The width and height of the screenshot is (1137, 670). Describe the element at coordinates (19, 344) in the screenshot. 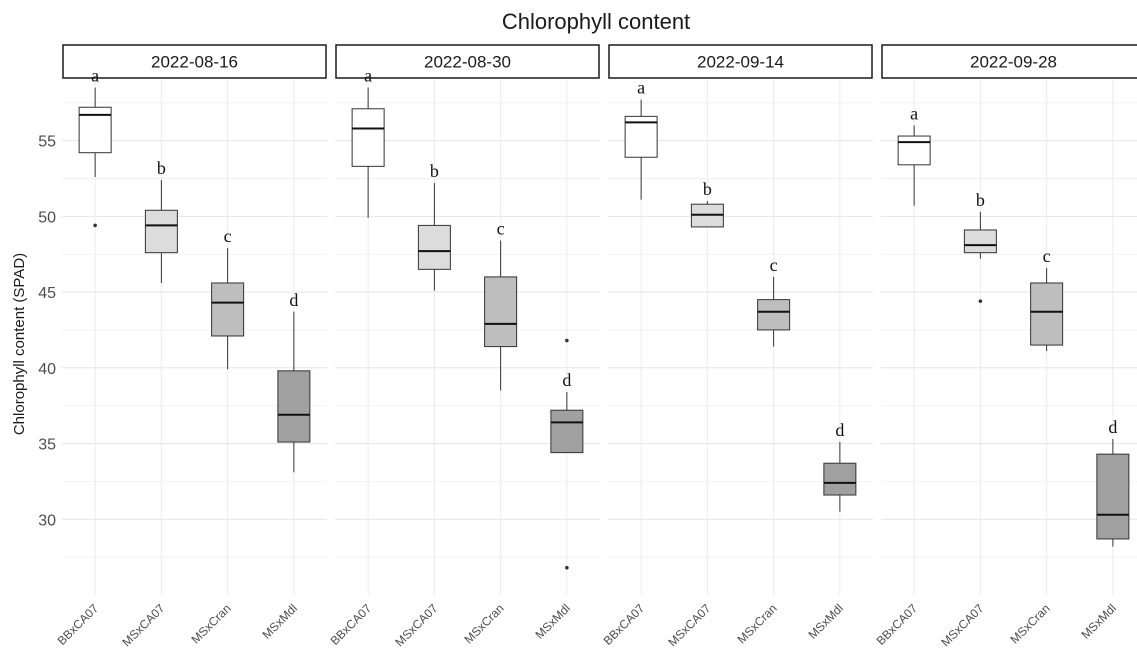

I see `y-axis-label: Chlorophyll content (SPAD)` at that location.